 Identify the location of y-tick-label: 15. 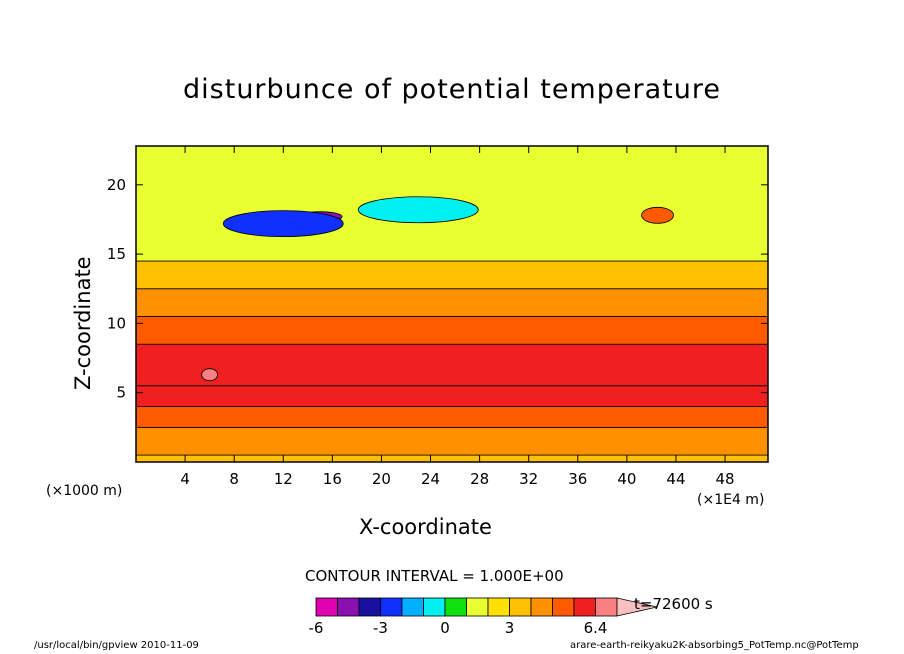
(116, 254).